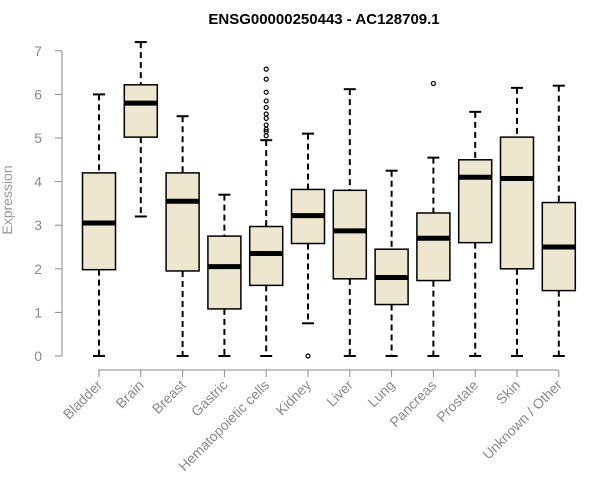 The height and width of the screenshot is (500, 600). I want to click on box-unknown-other, so click(559, 220).